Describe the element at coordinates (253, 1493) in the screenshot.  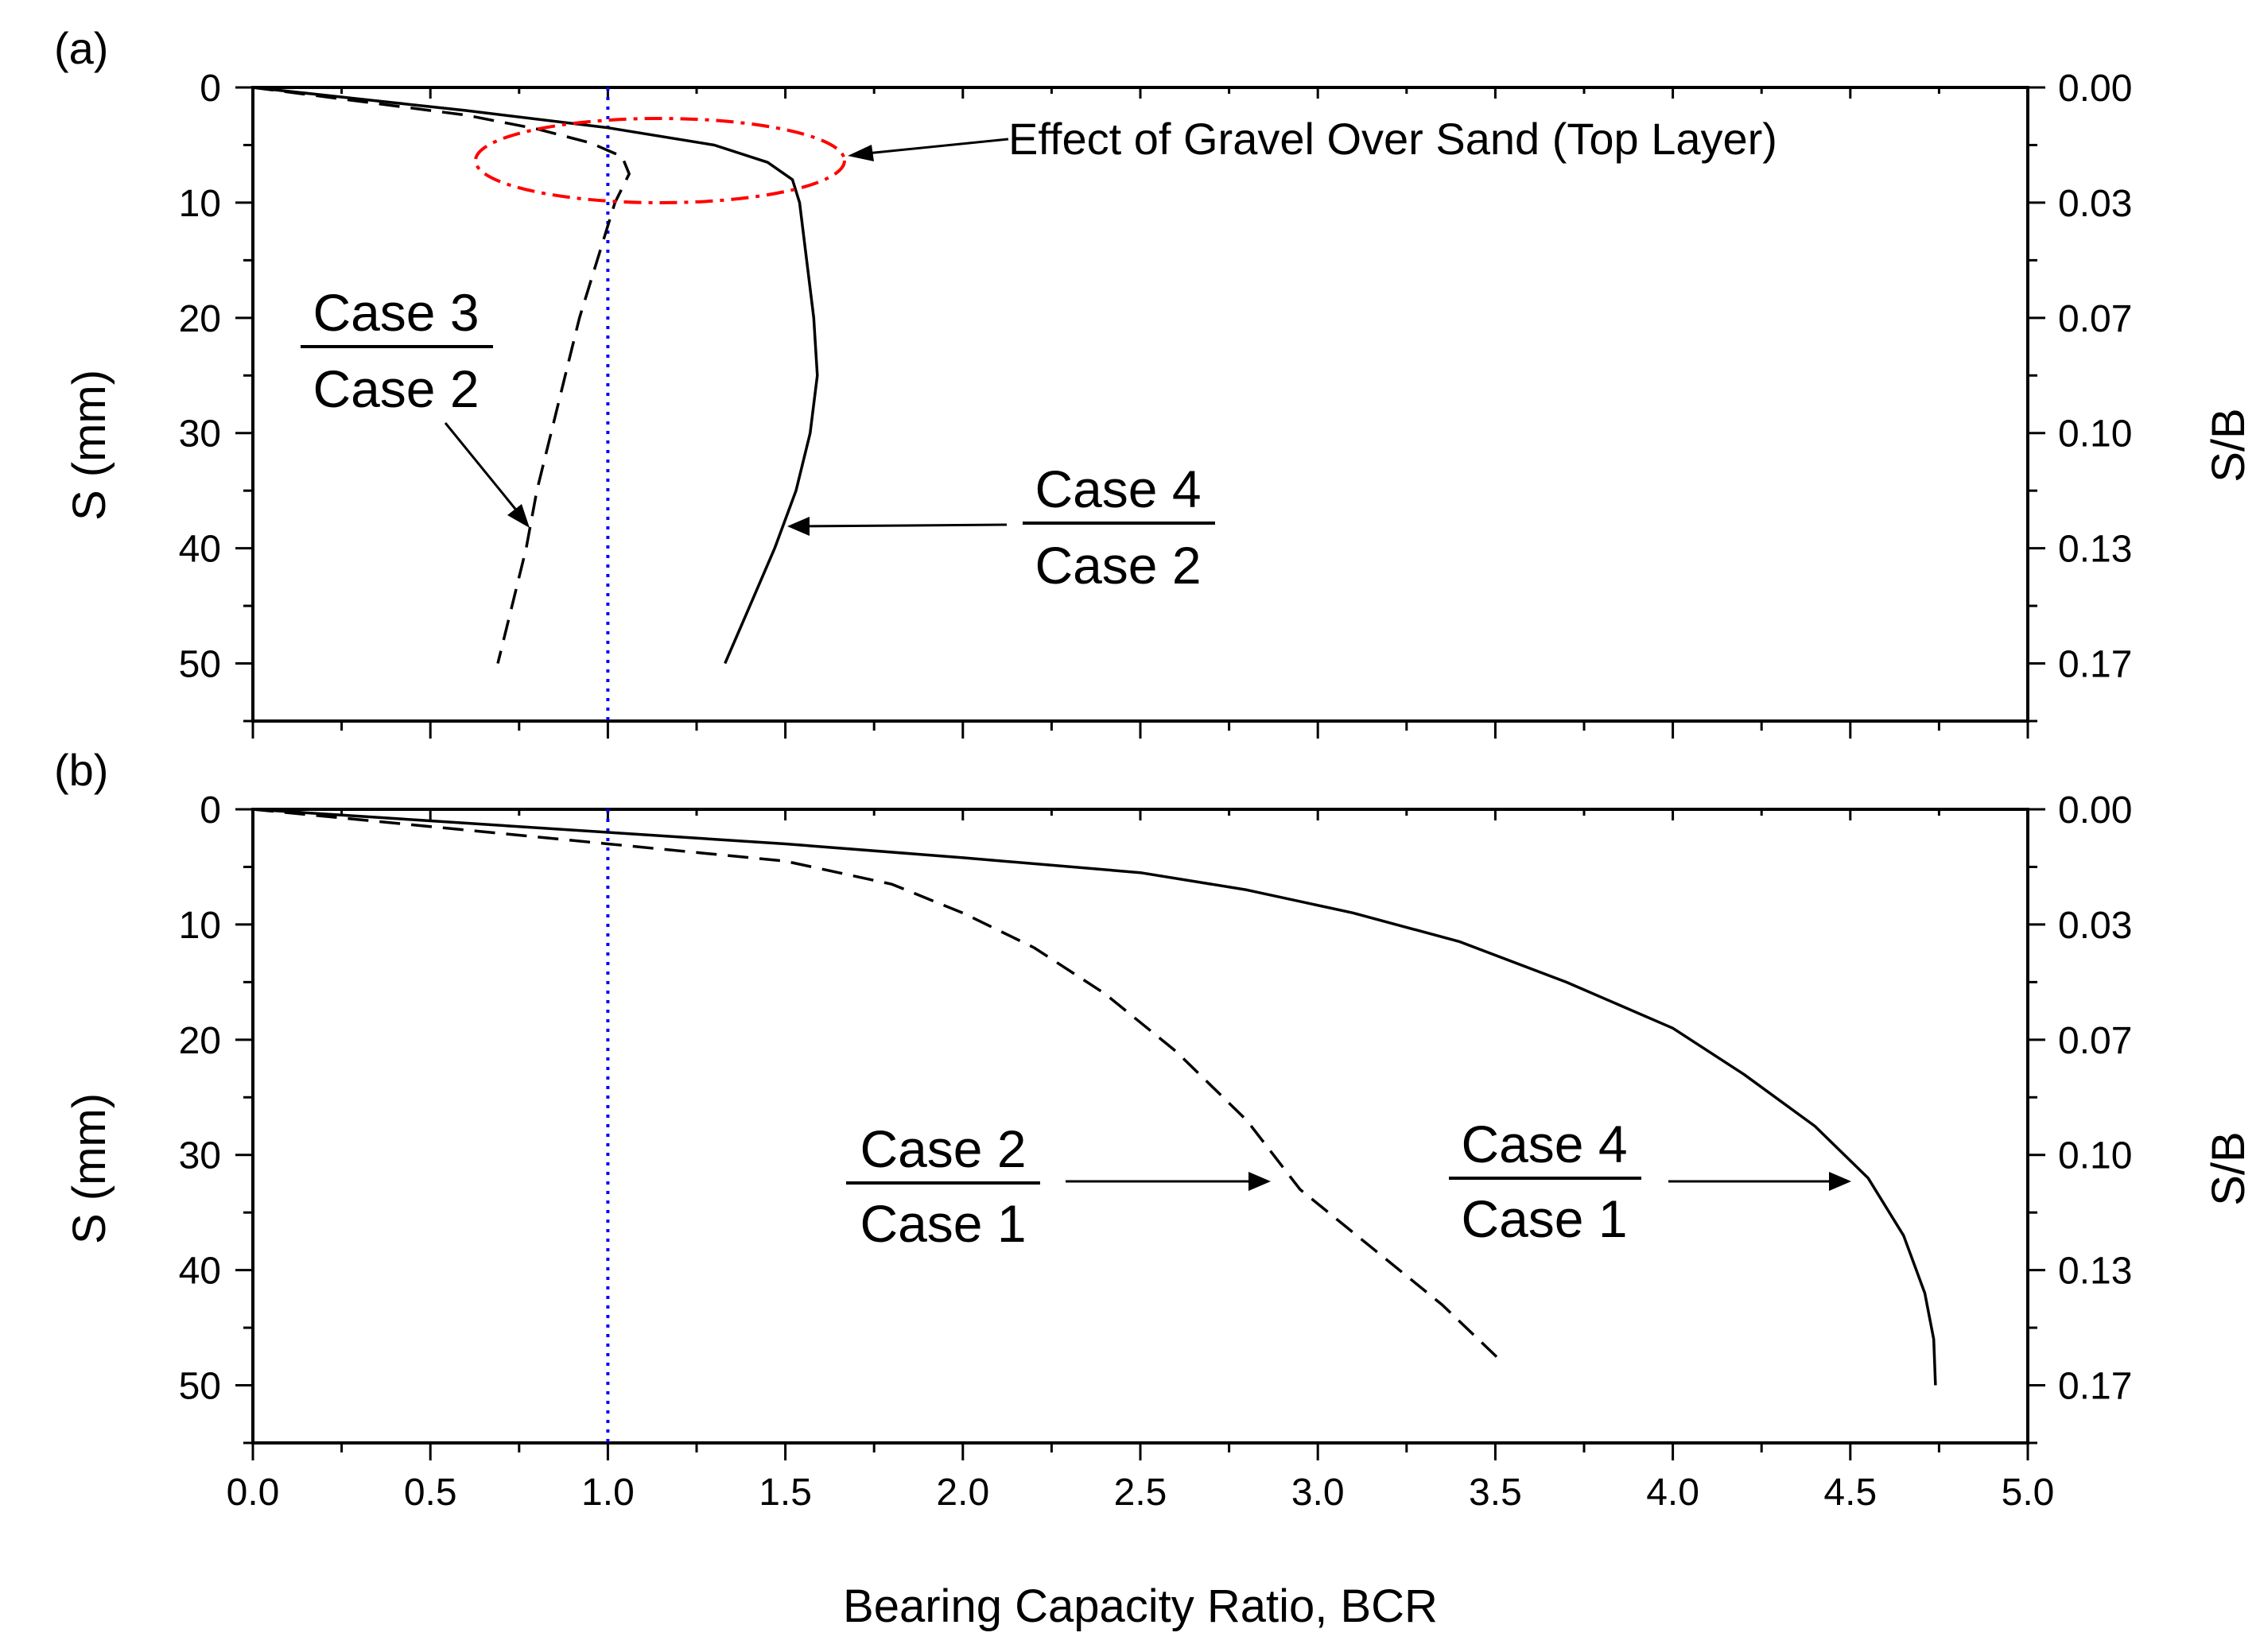
I see `x-tick-label: 0.0` at that location.